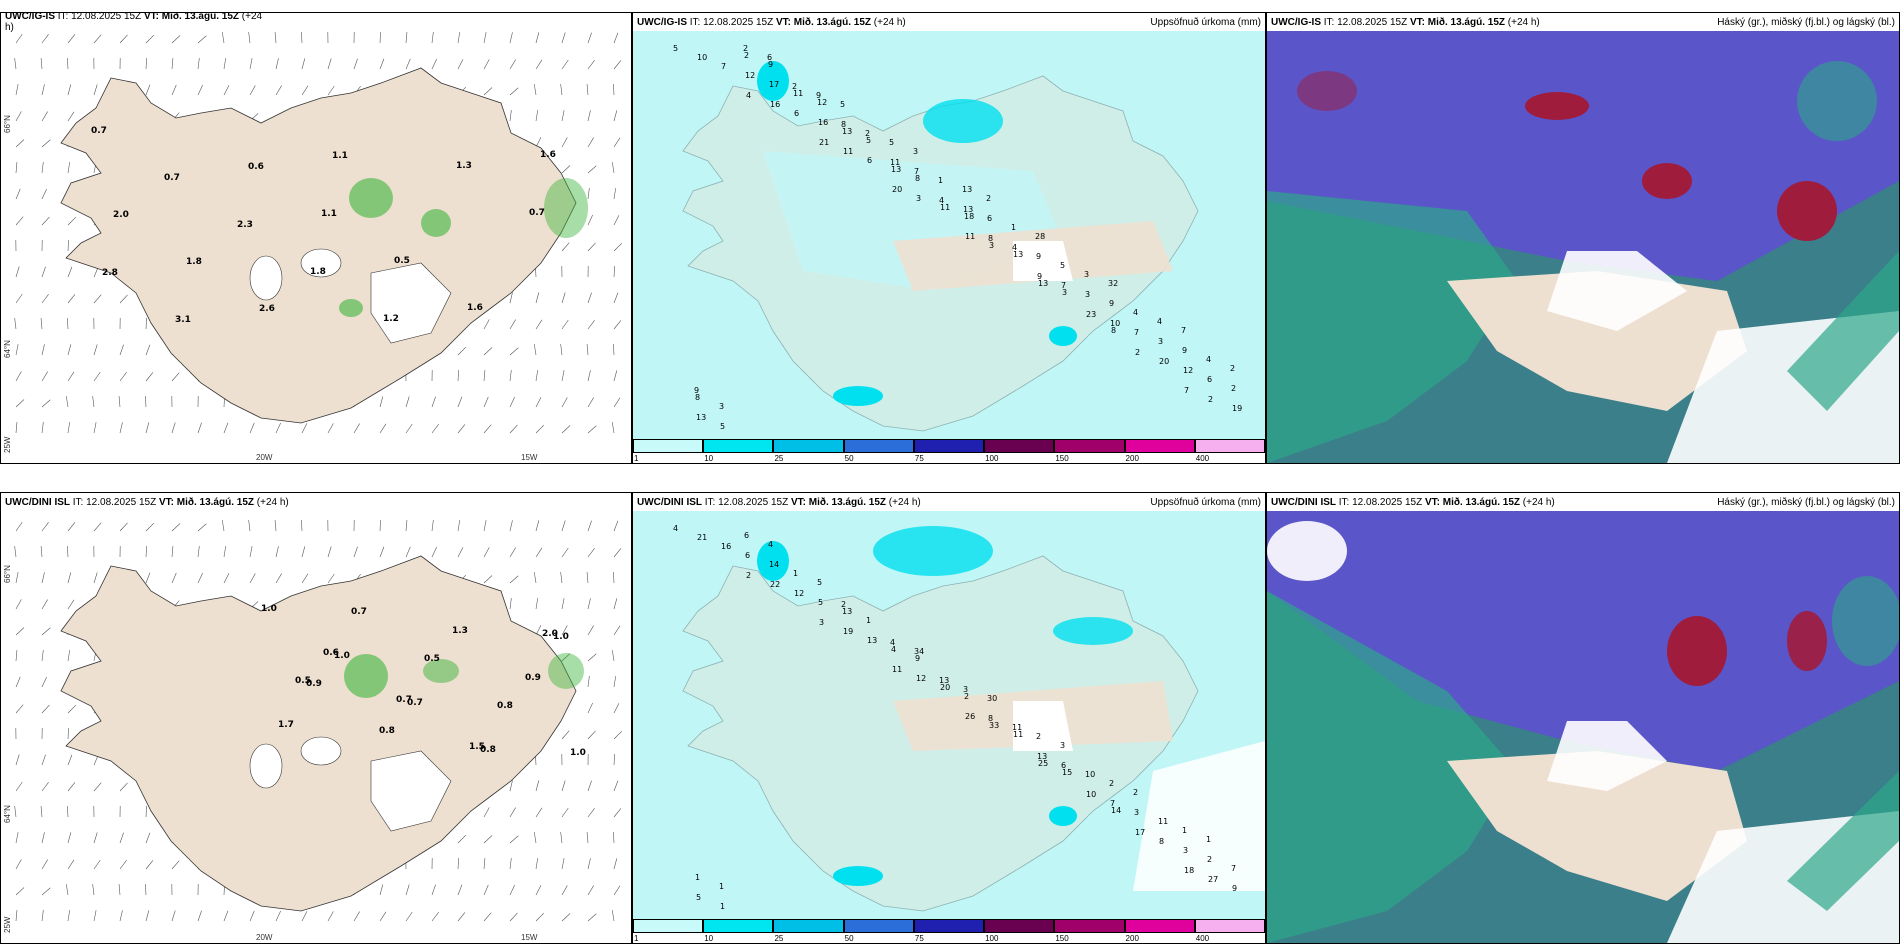 The image size is (1900, 950). Describe the element at coordinates (7, 444) in the screenshot. I see `lon-label-25: 25W` at that location.